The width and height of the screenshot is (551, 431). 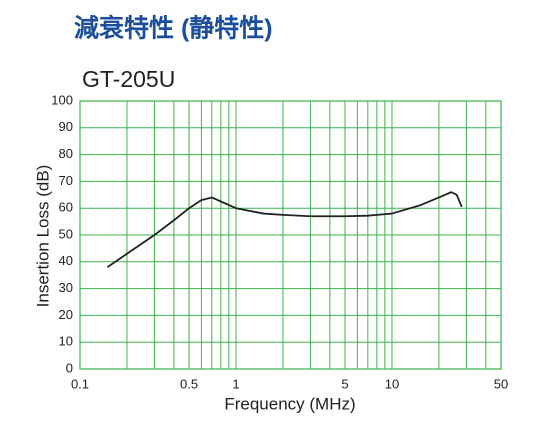 What do you see at coordinates (66, 260) in the screenshot?
I see `y-tick-label: 40` at bounding box center [66, 260].